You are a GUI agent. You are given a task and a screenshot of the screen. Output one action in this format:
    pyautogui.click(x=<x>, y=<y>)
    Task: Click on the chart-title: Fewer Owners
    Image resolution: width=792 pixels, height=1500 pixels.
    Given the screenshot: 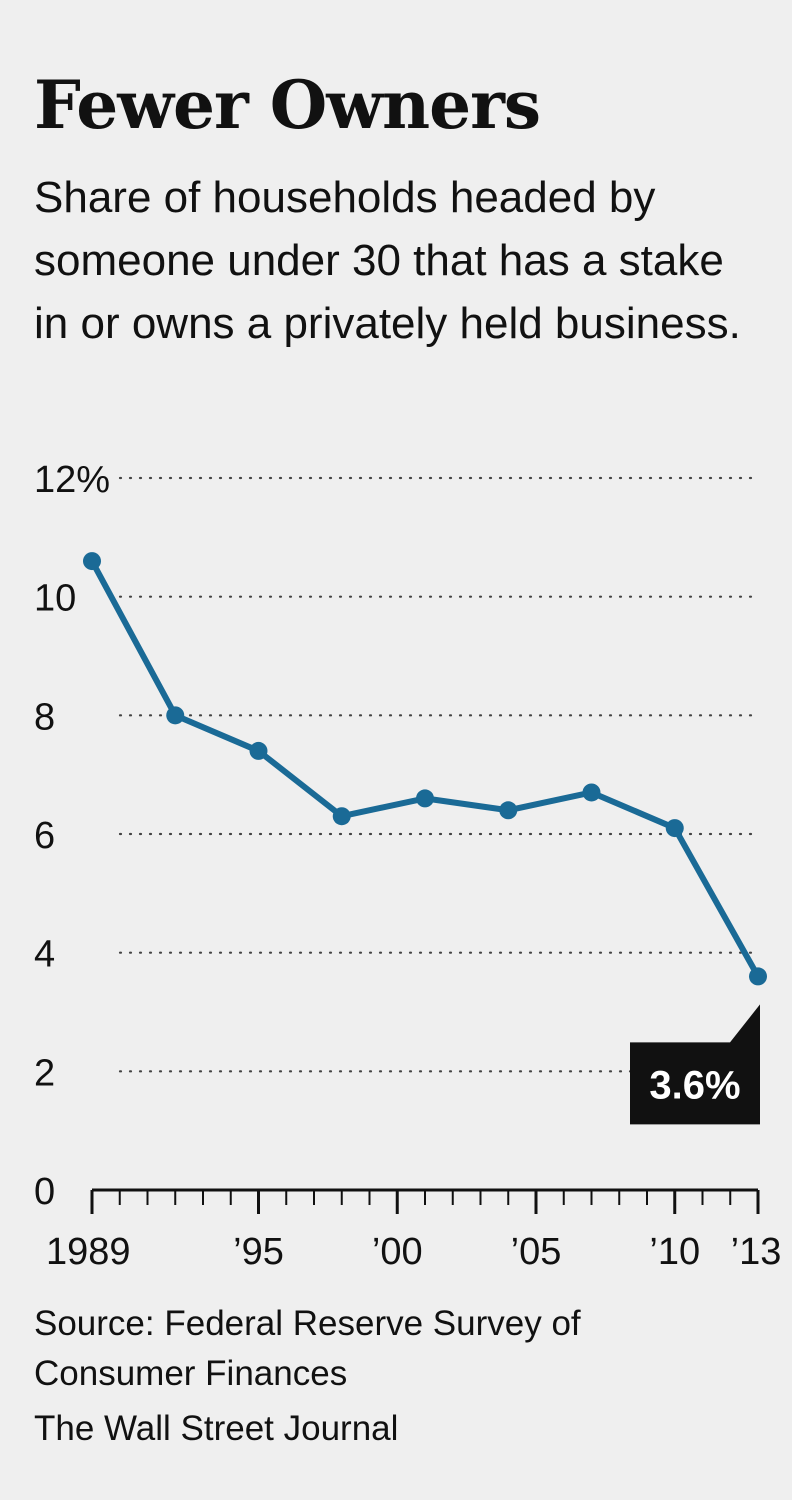 What is the action you would take?
    pyautogui.click(x=287, y=105)
    